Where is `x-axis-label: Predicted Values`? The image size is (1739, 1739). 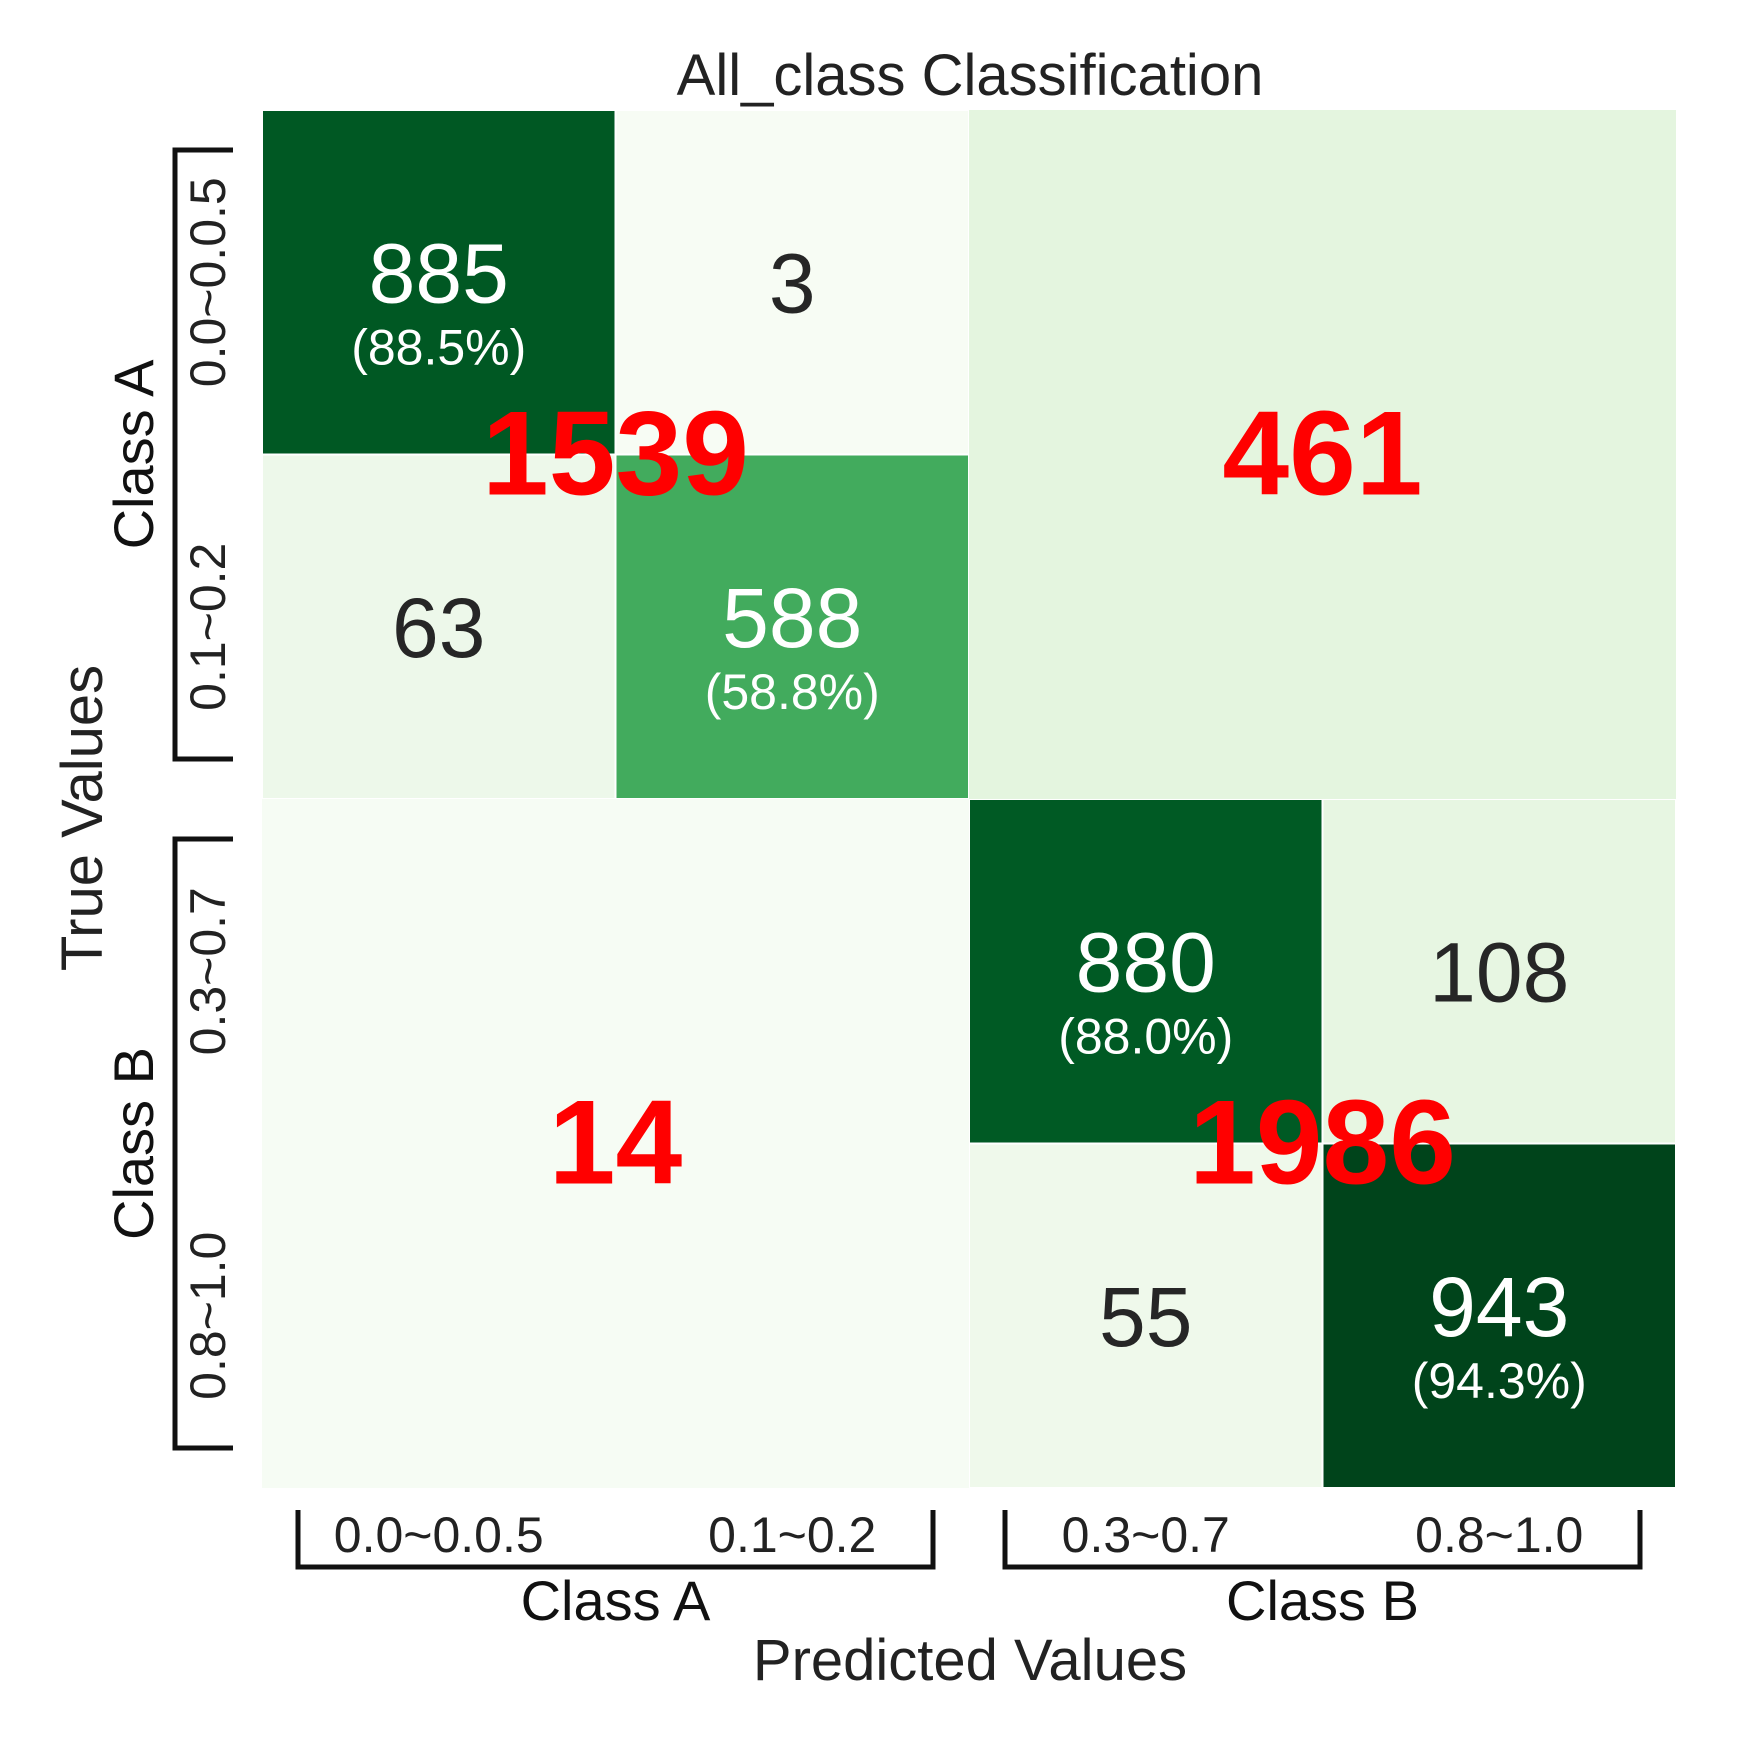 x-axis-label: Predicted Values is located at coordinates (970, 1660).